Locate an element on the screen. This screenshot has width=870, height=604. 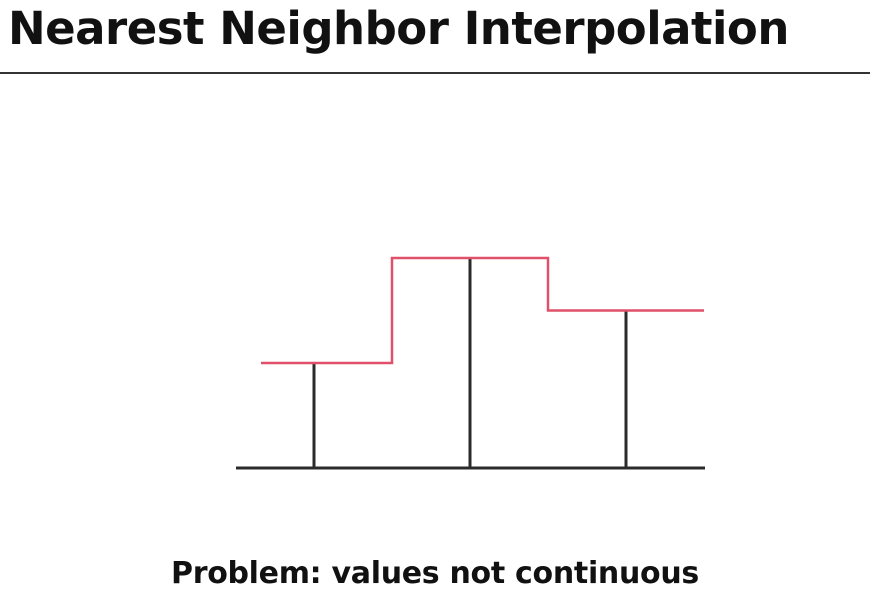
title-divider is located at coordinates (435, 73).